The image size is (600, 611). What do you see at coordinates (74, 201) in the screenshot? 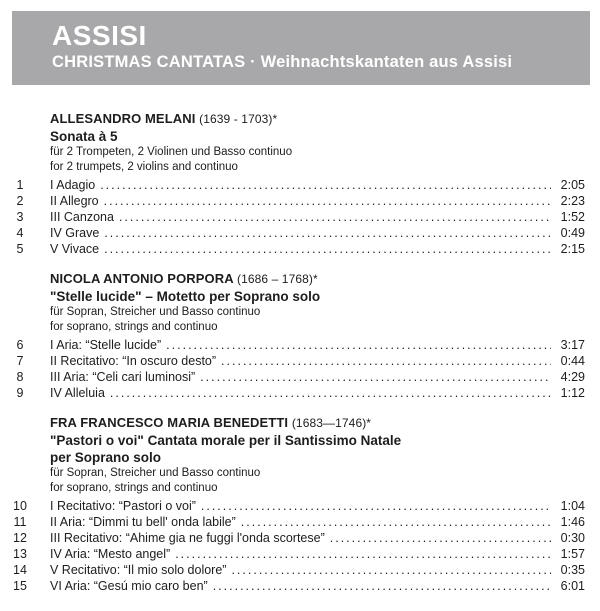
I see `track-title: II Allegro` at bounding box center [74, 201].